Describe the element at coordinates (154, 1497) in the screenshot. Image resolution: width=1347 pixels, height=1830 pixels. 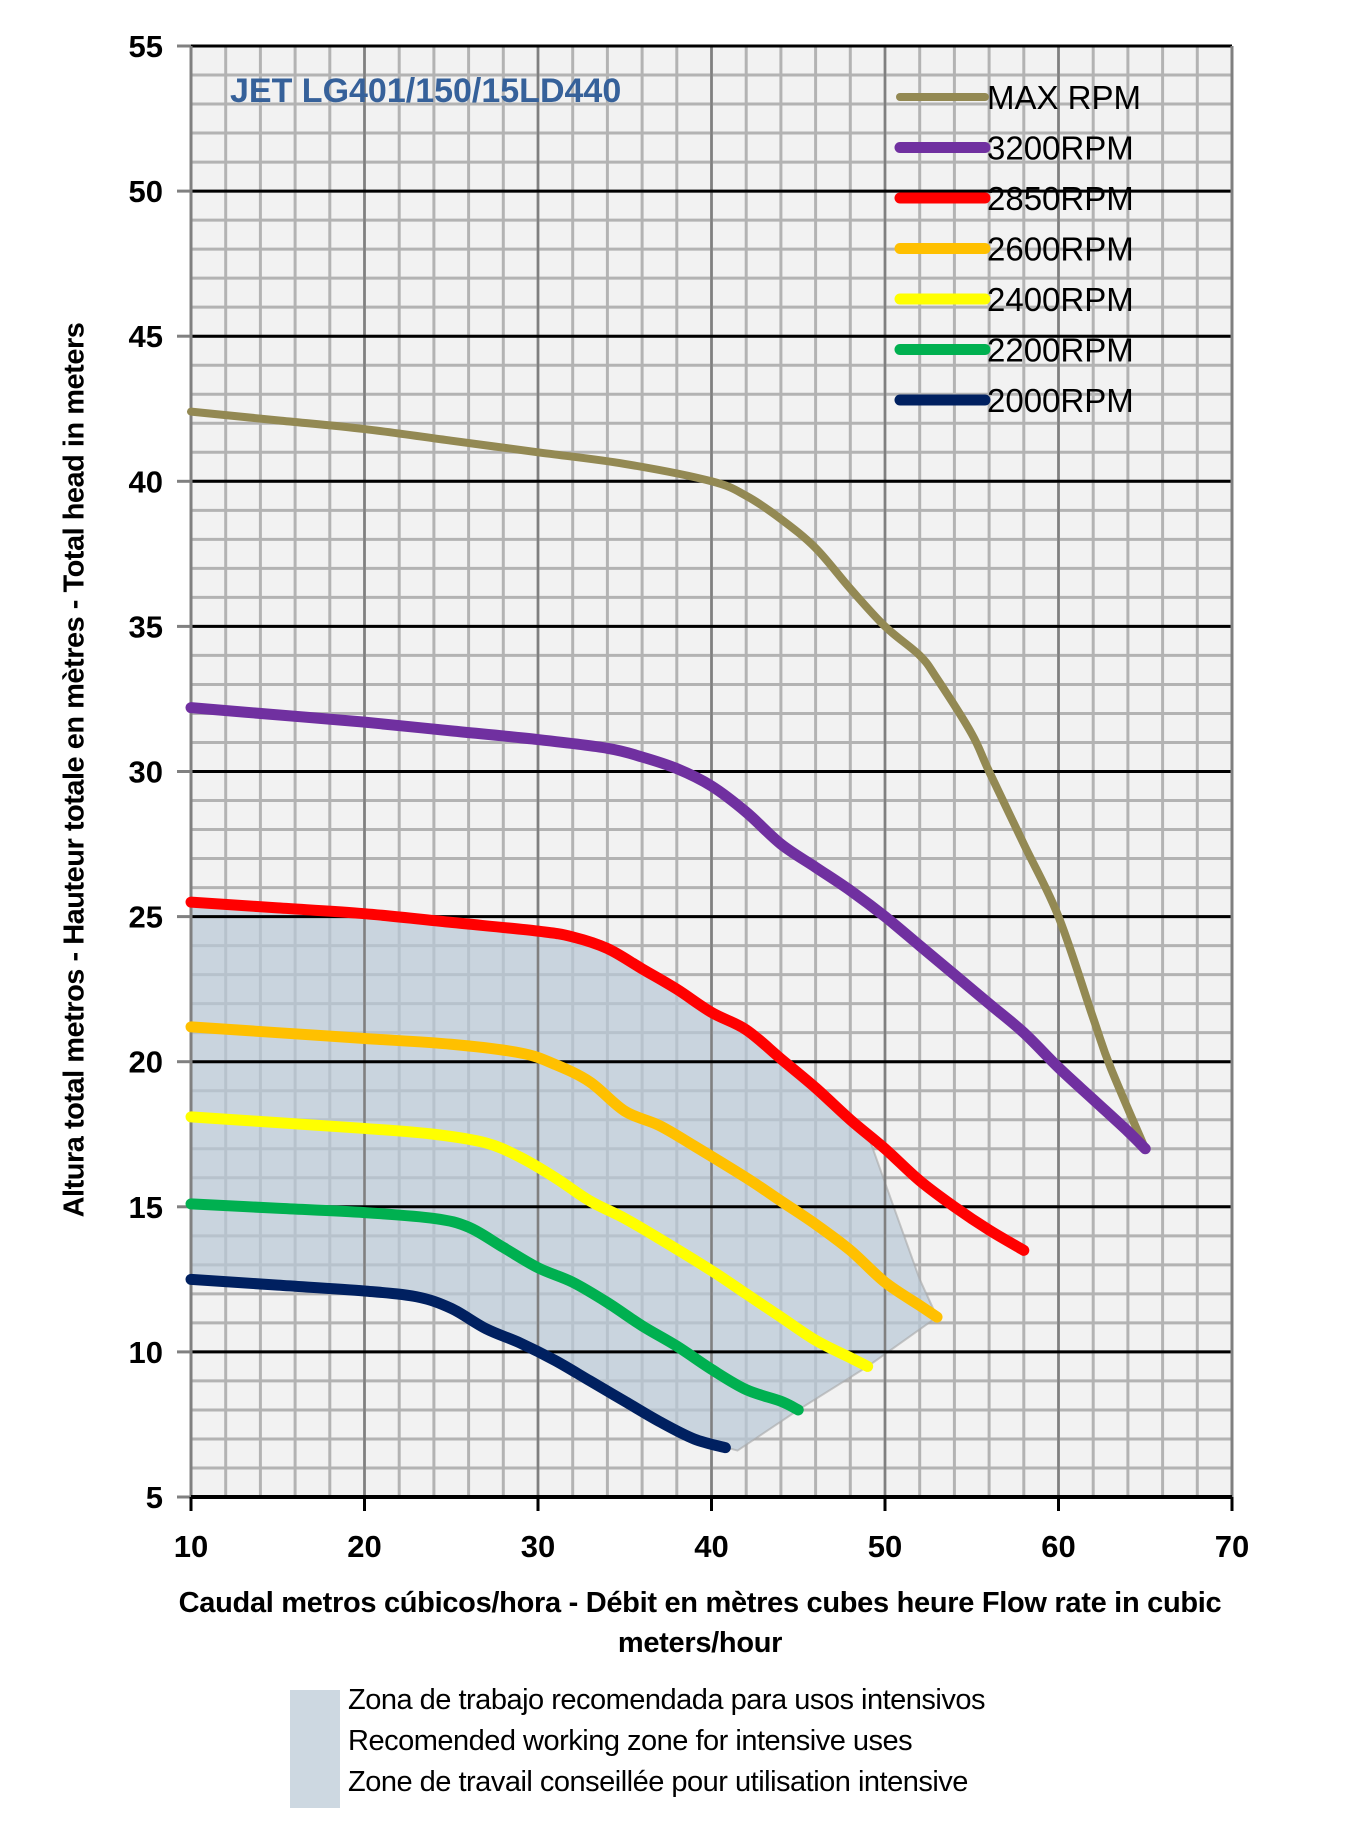
I see `y-tick-label: 5` at that location.